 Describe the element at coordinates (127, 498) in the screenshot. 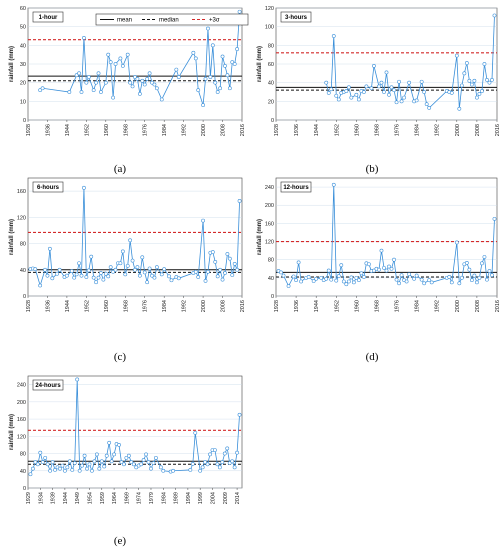

I see `x-tick-label: 1969` at that location.